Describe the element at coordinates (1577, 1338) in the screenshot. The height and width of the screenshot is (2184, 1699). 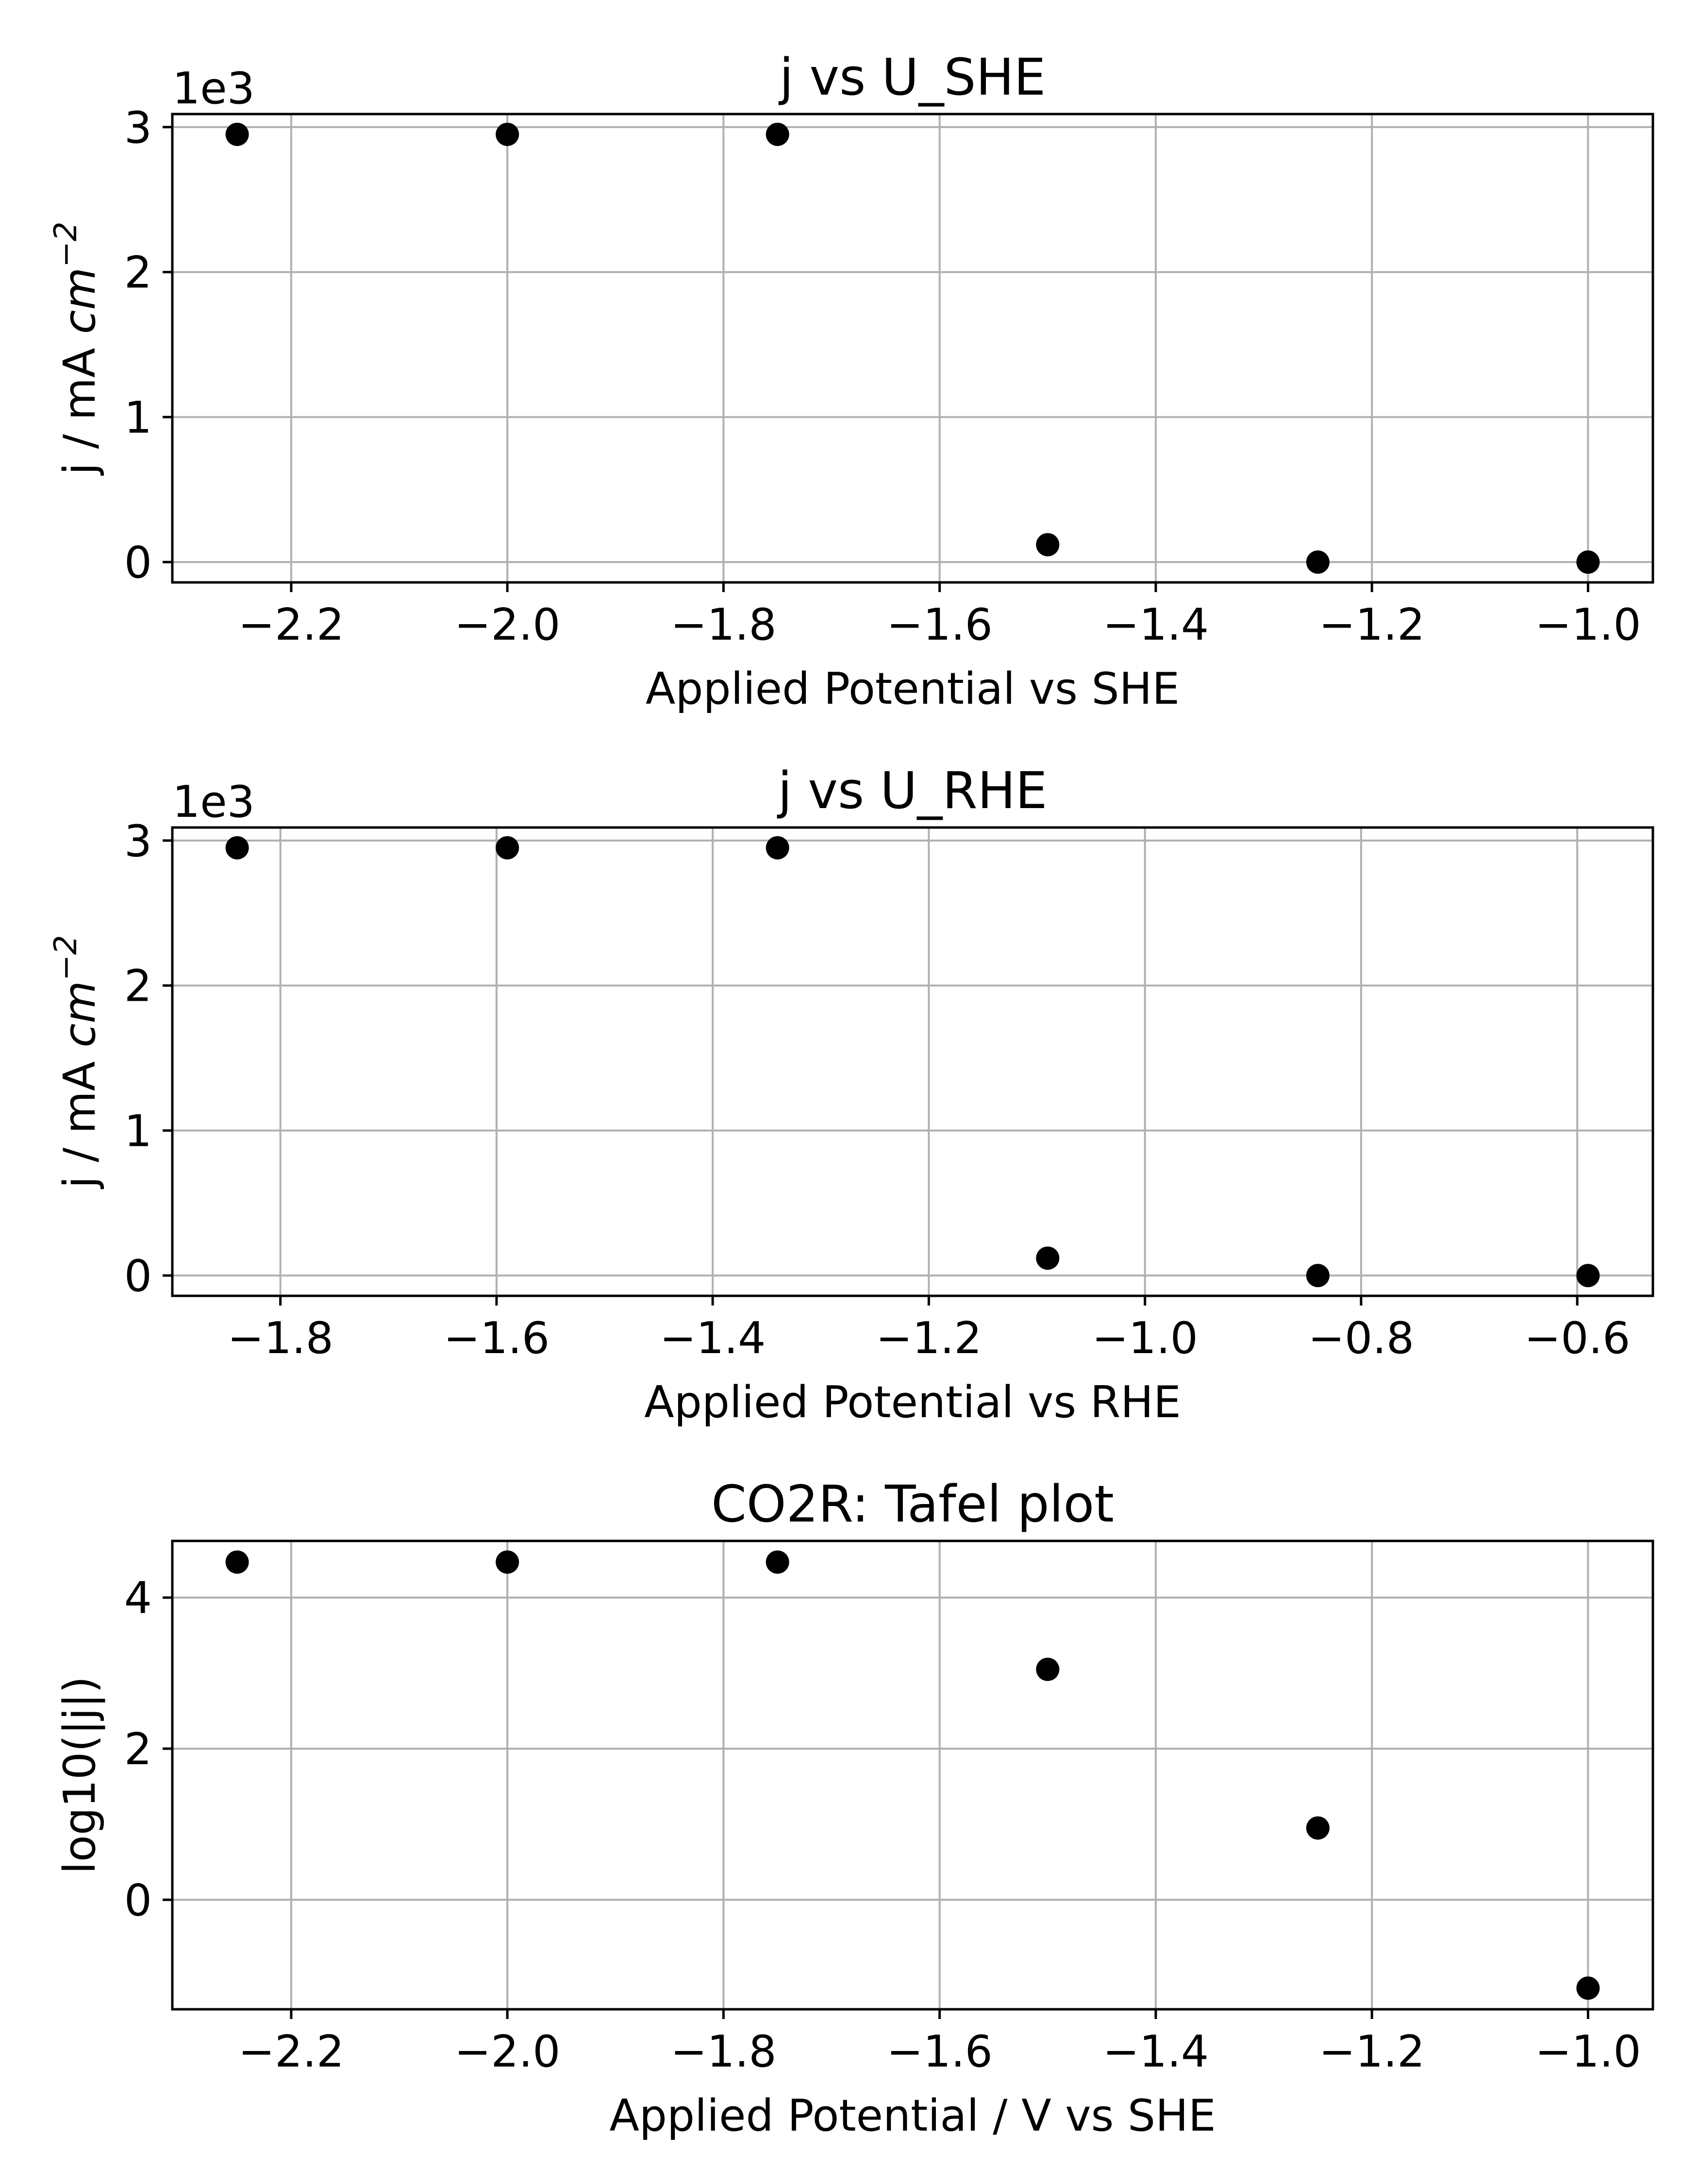
I see `x-tick-label: −0.6` at that location.